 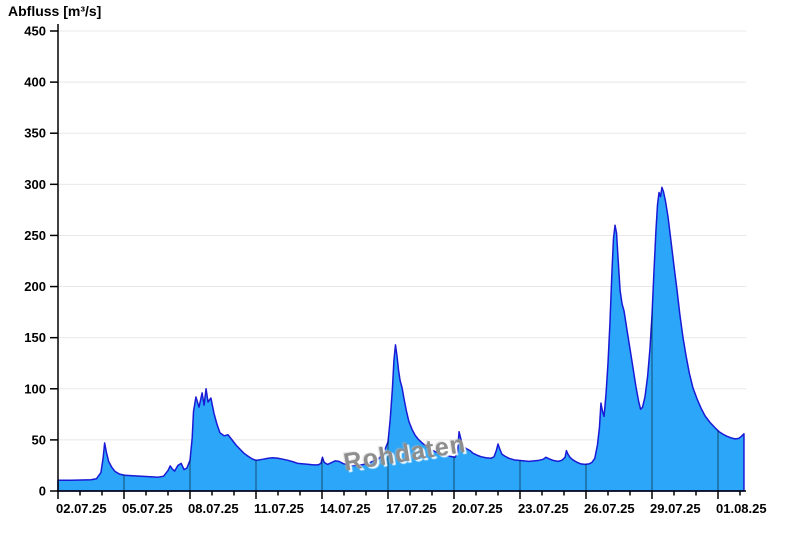 I want to click on y-axis-ticks, so click(x=54, y=261).